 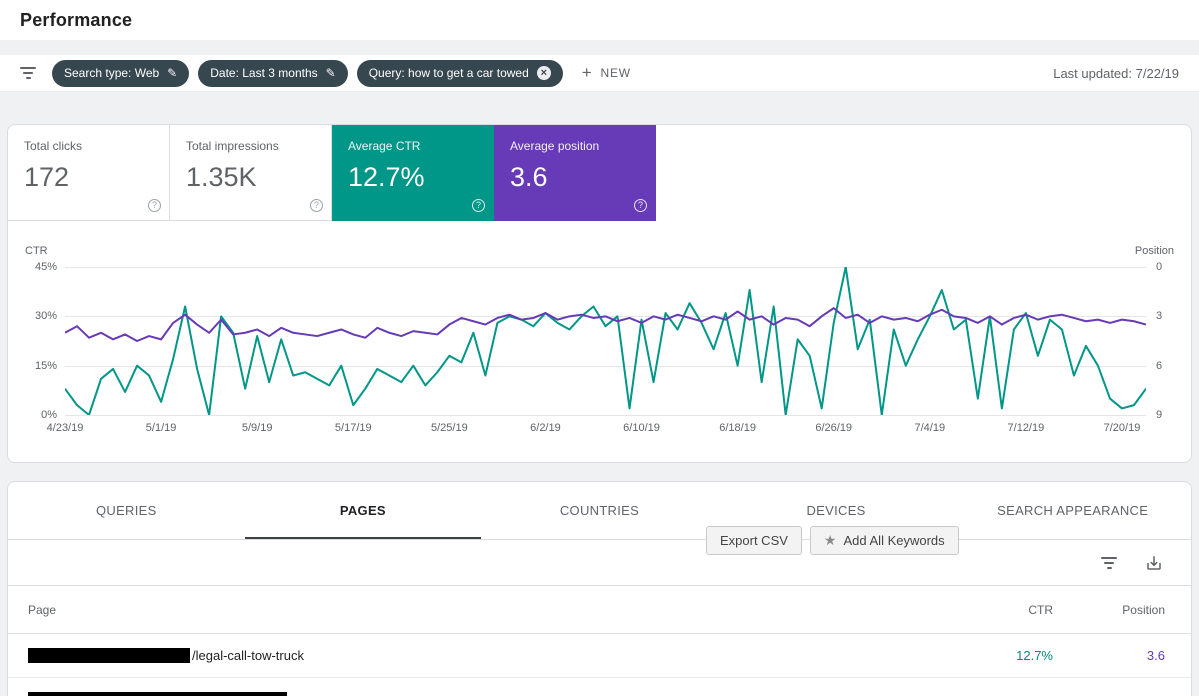 I want to click on table-row, so click(x=599, y=687).